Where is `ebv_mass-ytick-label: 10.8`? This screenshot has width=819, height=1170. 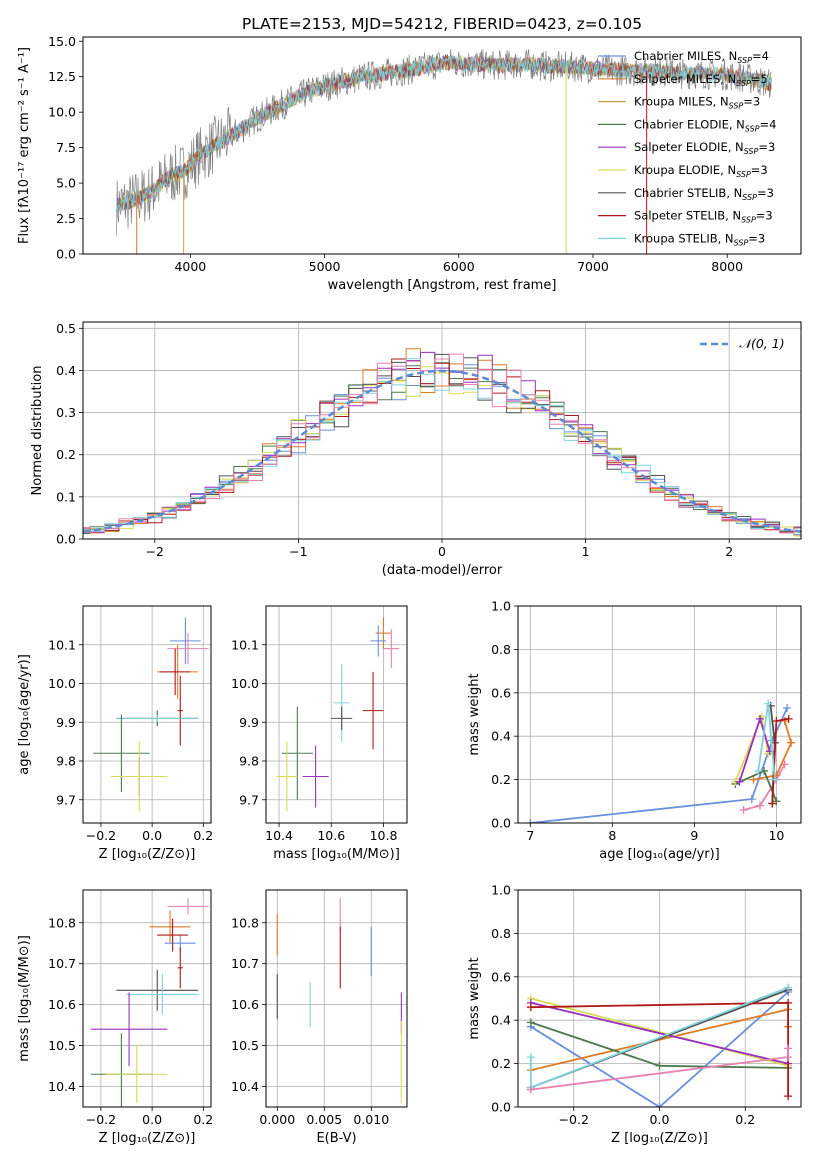
ebv_mass-ytick-label: 10.8 is located at coordinates (245, 922).